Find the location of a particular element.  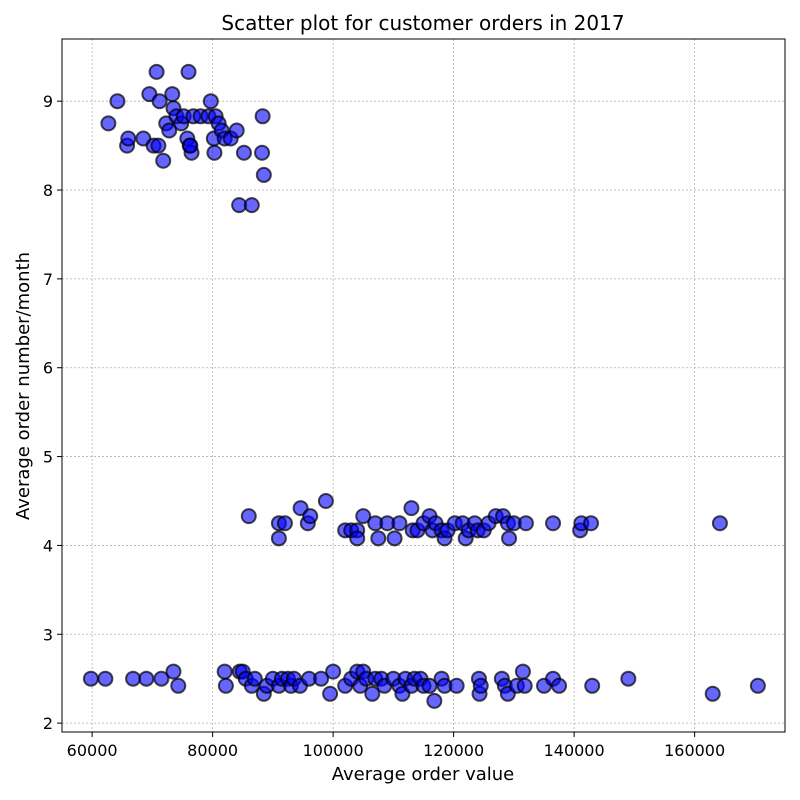

x-ticks: 60000 80000 100000 120000 140000 160000 is located at coordinates (396, 746).